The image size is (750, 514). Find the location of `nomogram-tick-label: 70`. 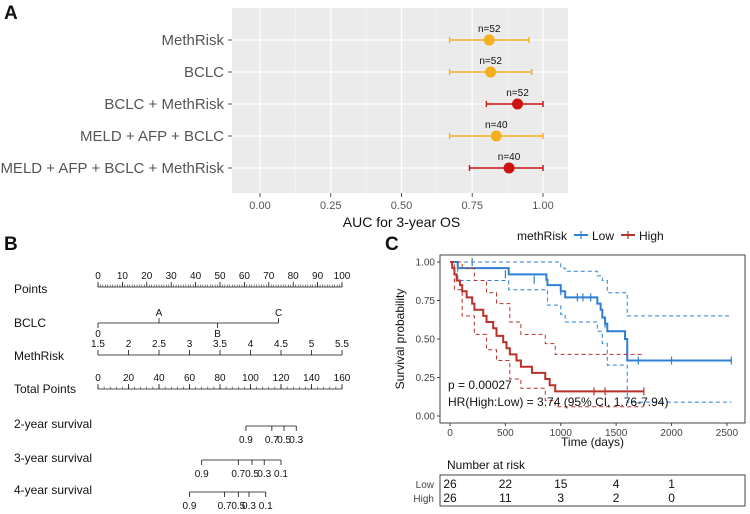

nomogram-tick-label: 70 is located at coordinates (269, 276).